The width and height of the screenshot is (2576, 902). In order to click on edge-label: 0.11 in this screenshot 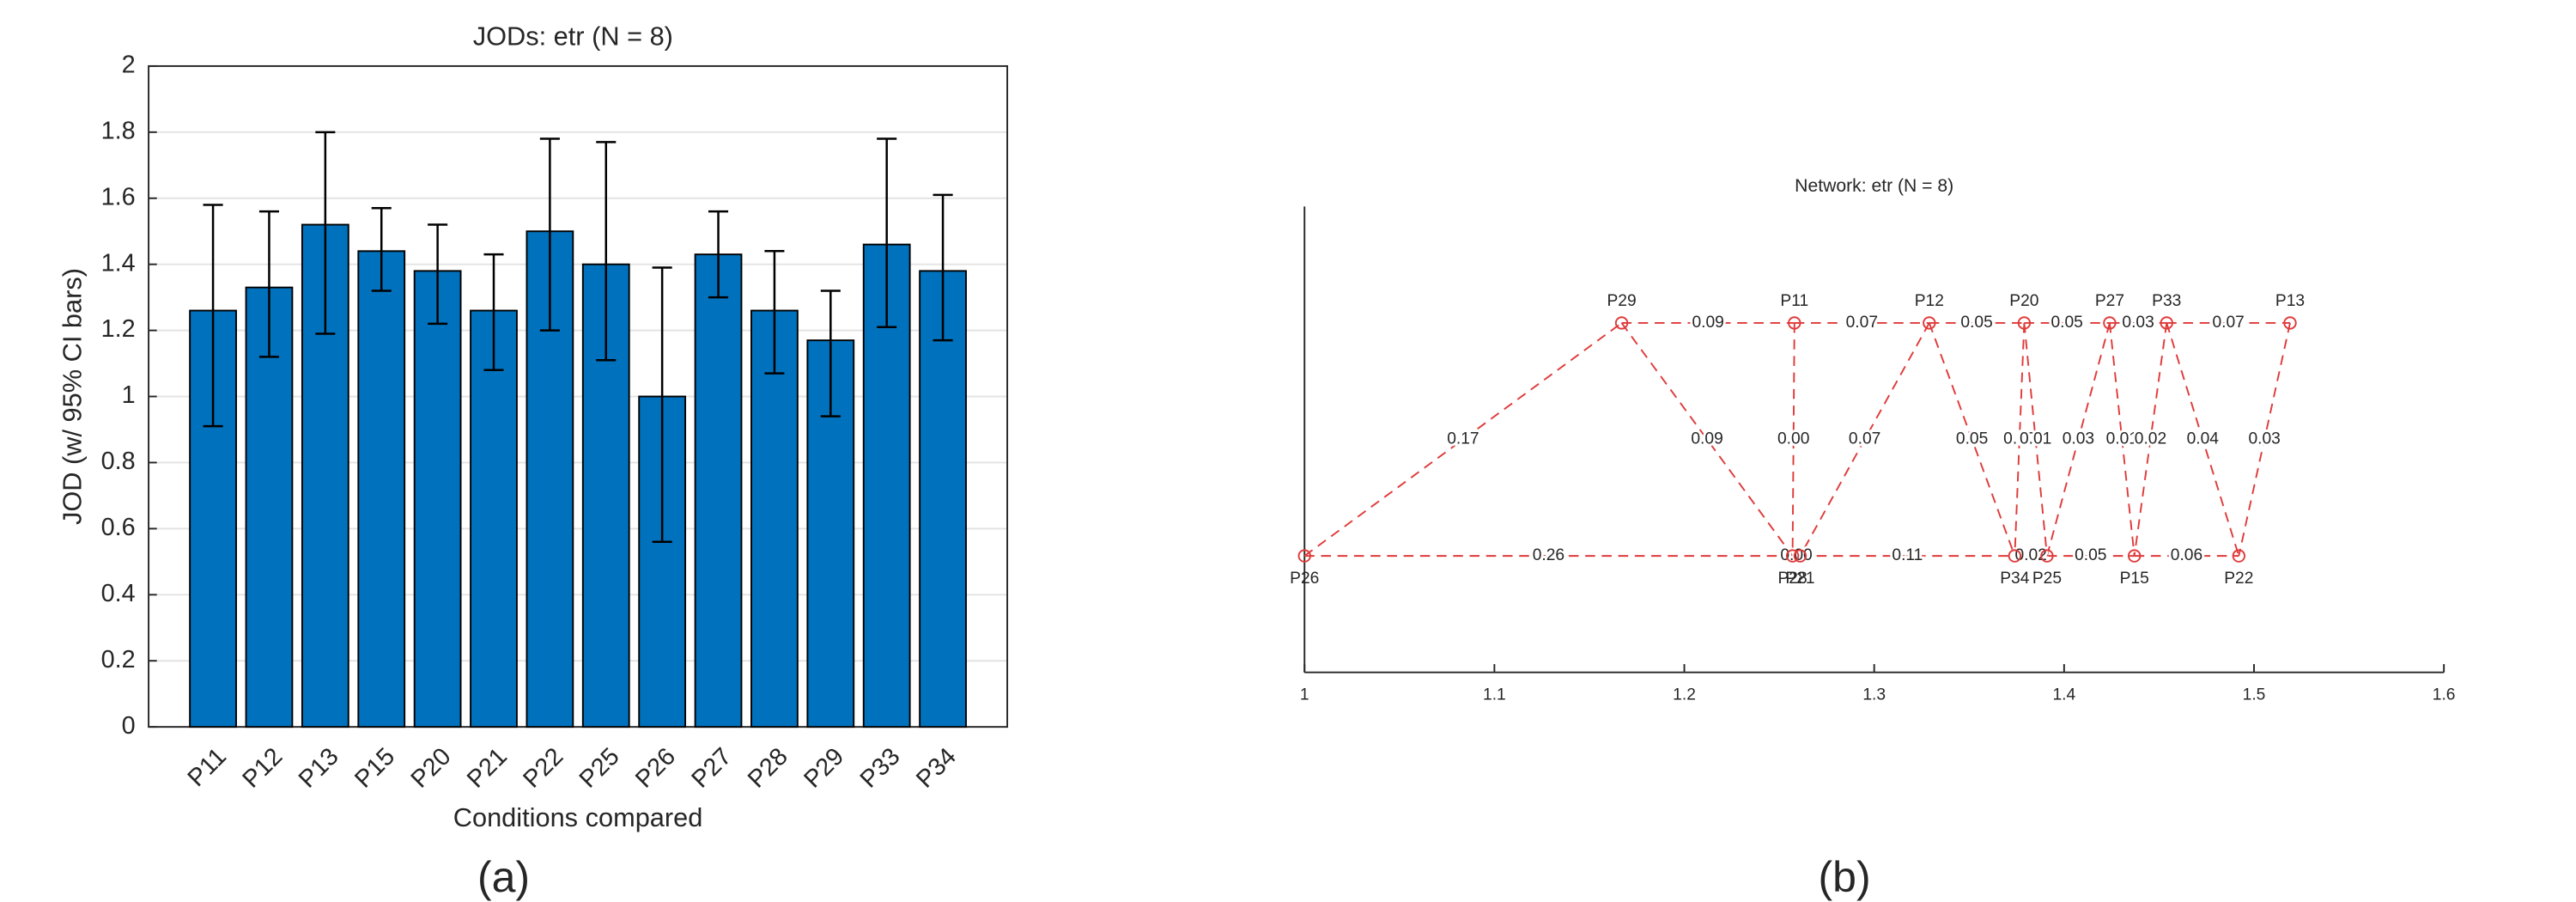, I will do `click(1908, 555)`.